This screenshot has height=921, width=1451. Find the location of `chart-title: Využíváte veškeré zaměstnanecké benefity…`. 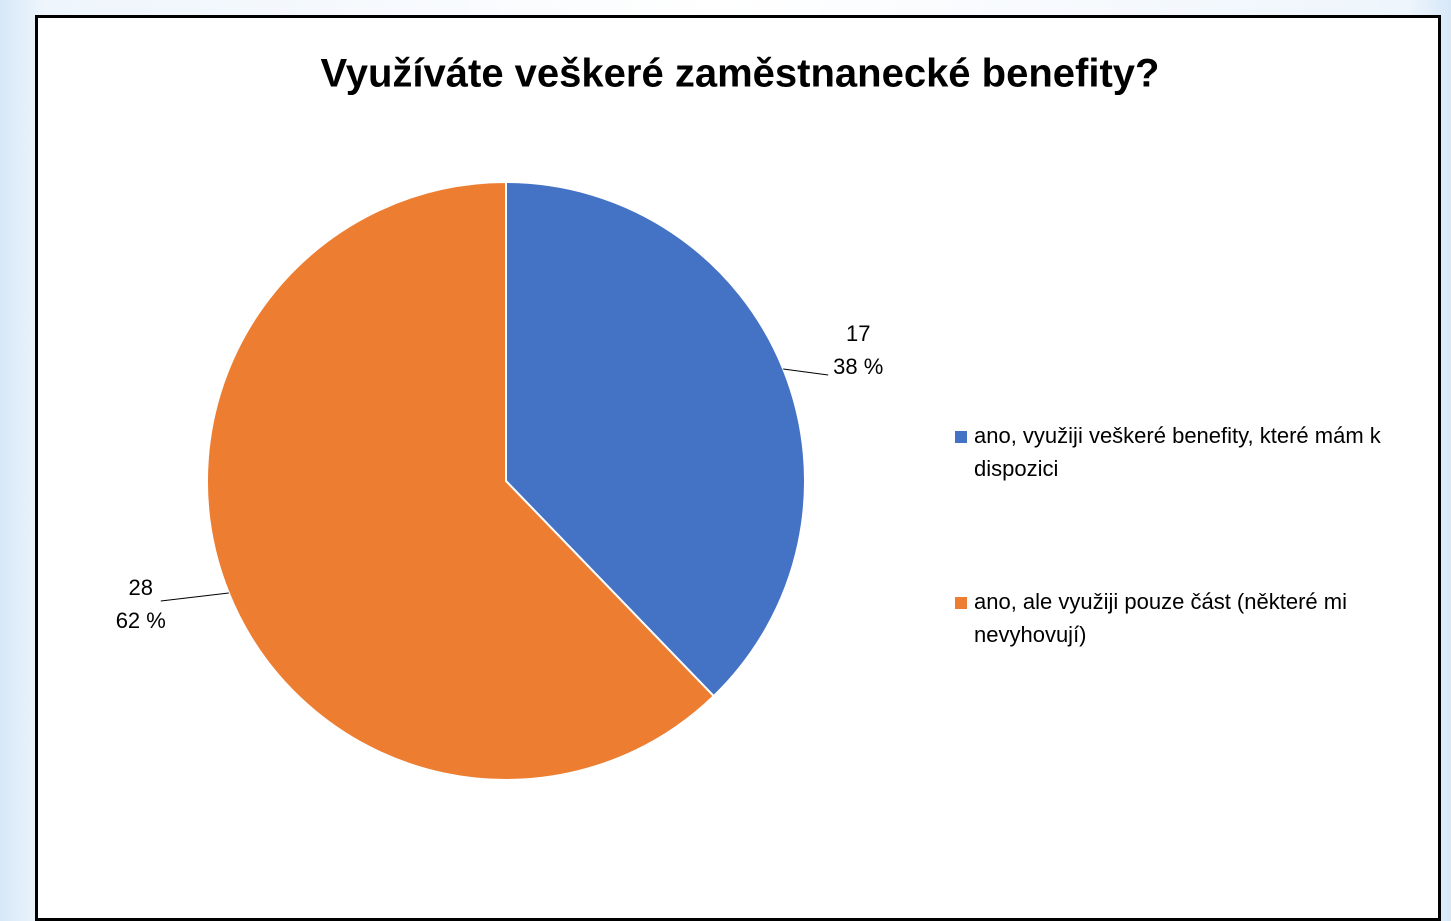

chart-title: Využíváte veškeré zaměstnanecké benefity… is located at coordinates (740, 74).